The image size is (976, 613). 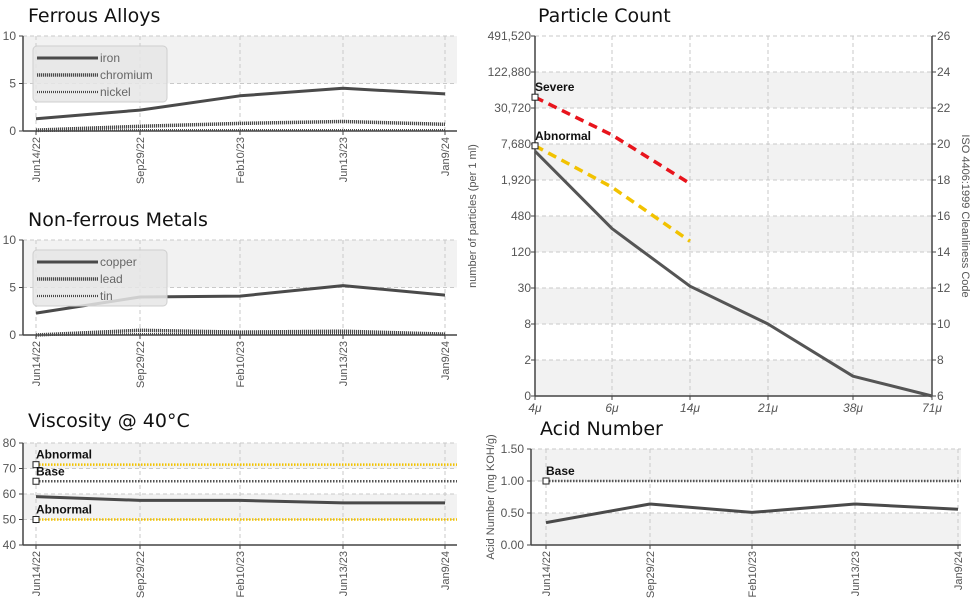 I want to click on nonferrous-legend-label: tin, so click(x=106, y=296).